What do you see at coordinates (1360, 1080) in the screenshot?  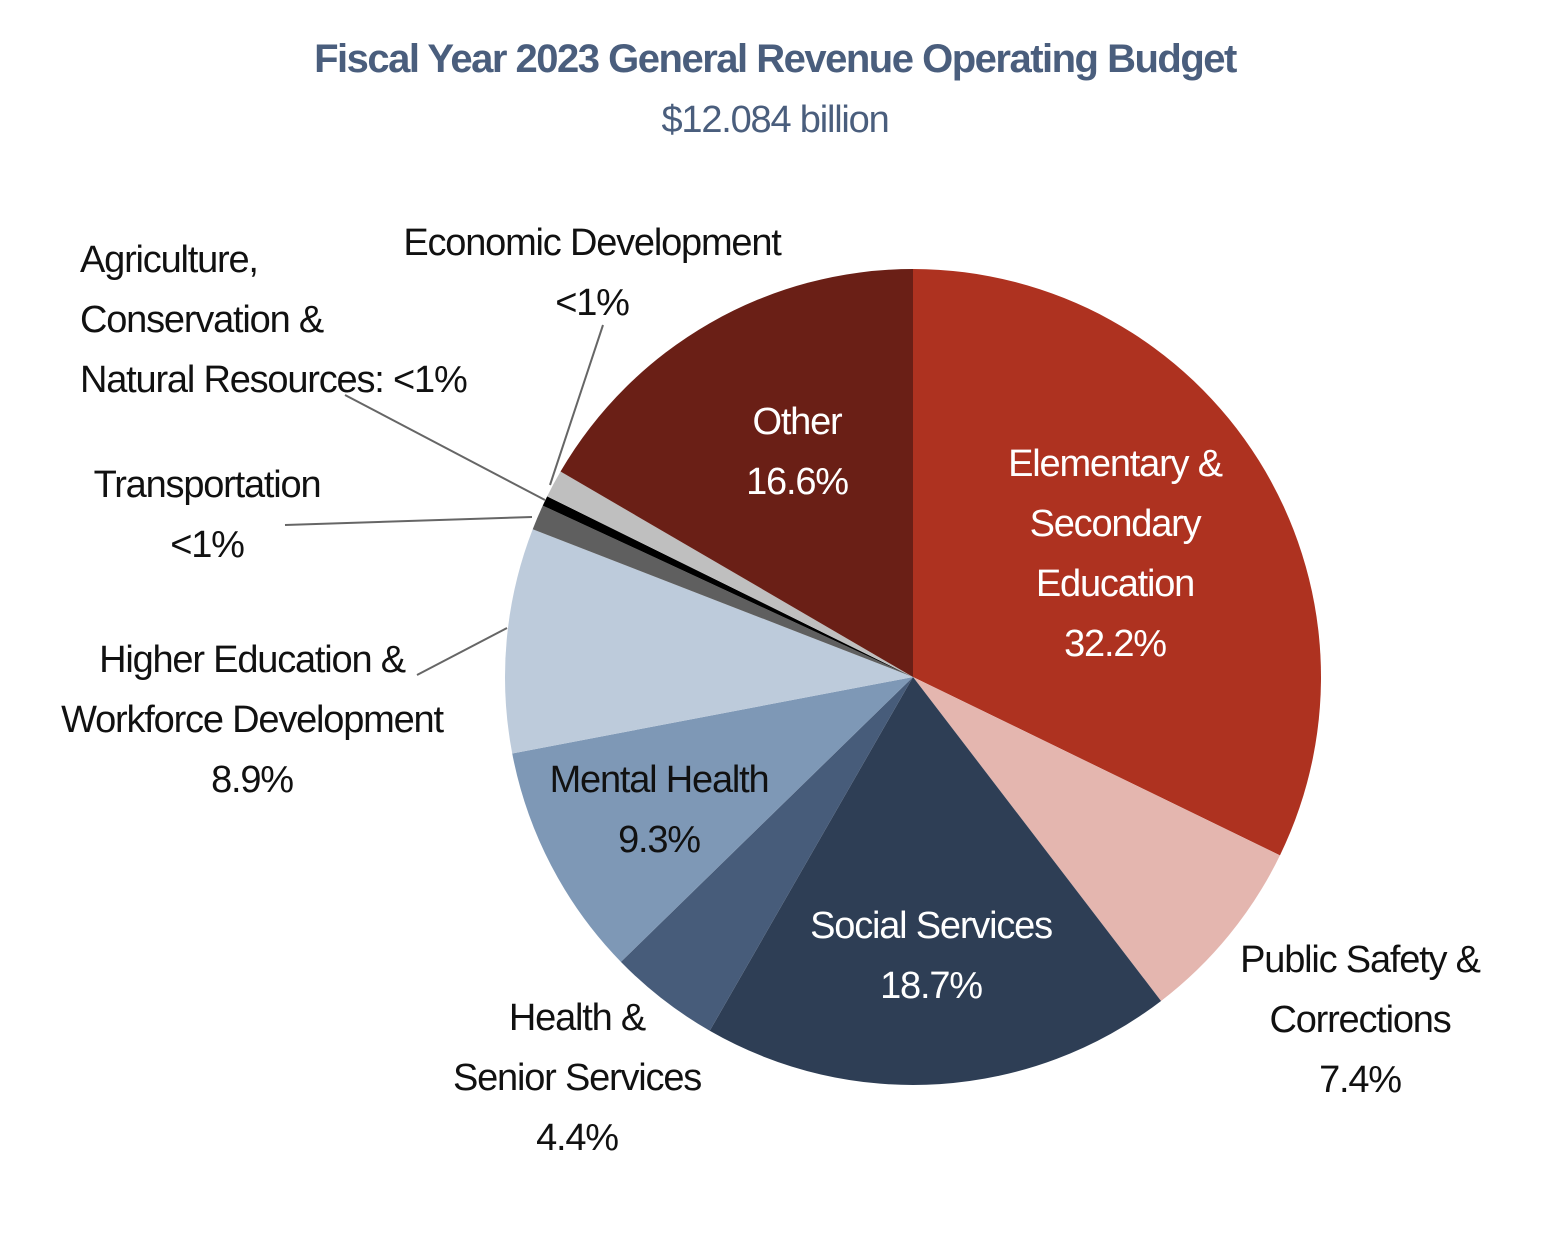 I see `data-label: 7.4%` at bounding box center [1360, 1080].